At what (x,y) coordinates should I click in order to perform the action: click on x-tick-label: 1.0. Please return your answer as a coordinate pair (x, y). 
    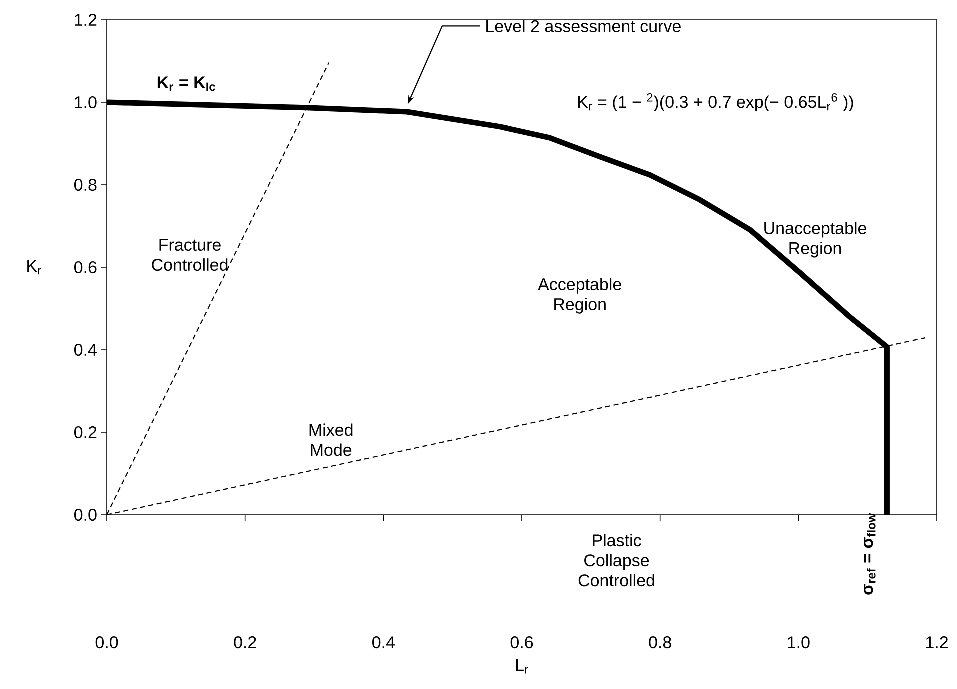
    Looking at the image, I should click on (799, 642).